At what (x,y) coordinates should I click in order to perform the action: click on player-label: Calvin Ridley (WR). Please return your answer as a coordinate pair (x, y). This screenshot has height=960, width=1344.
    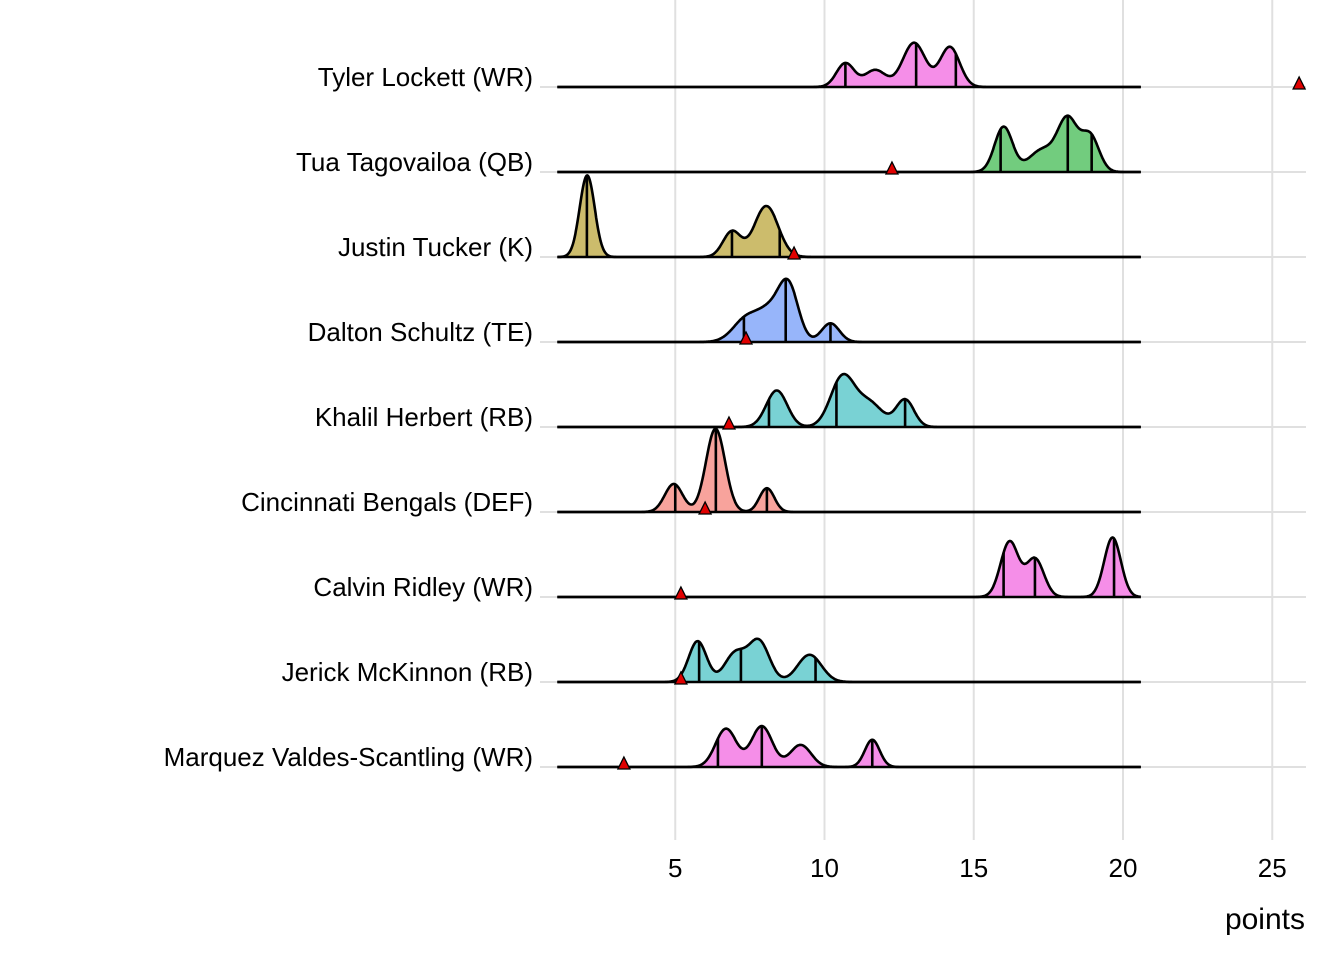
    Looking at the image, I should click on (423, 587).